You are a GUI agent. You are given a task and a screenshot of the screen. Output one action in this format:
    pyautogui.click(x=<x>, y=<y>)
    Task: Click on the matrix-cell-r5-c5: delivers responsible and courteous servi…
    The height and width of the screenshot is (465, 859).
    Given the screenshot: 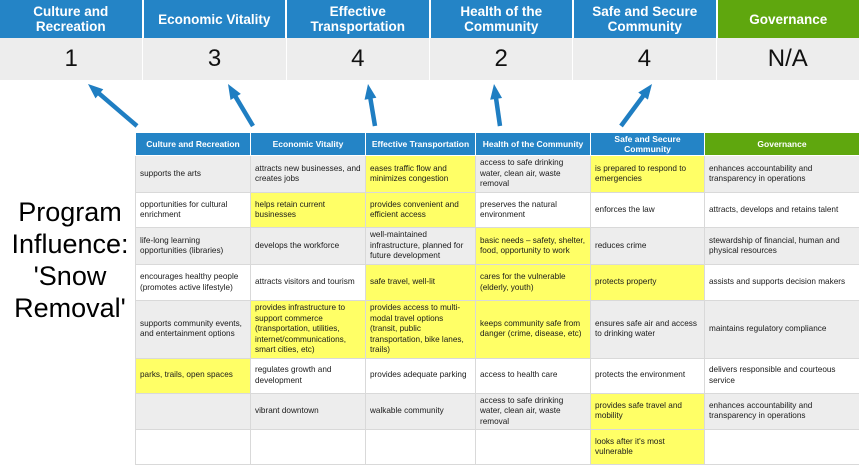 What is the action you would take?
    pyautogui.click(x=781, y=375)
    